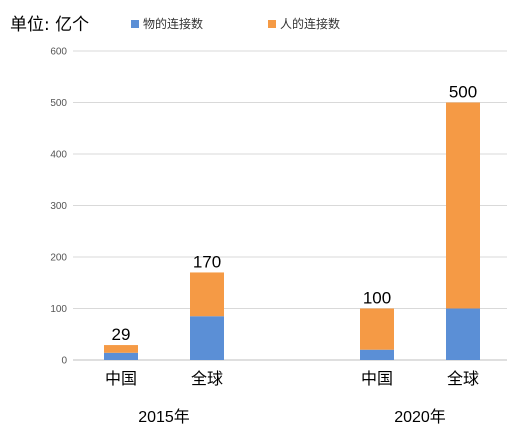 This screenshot has width=522, height=437. Describe the element at coordinates (310, 23) in the screenshot. I see `legend-label-people: 人的连接数` at that location.